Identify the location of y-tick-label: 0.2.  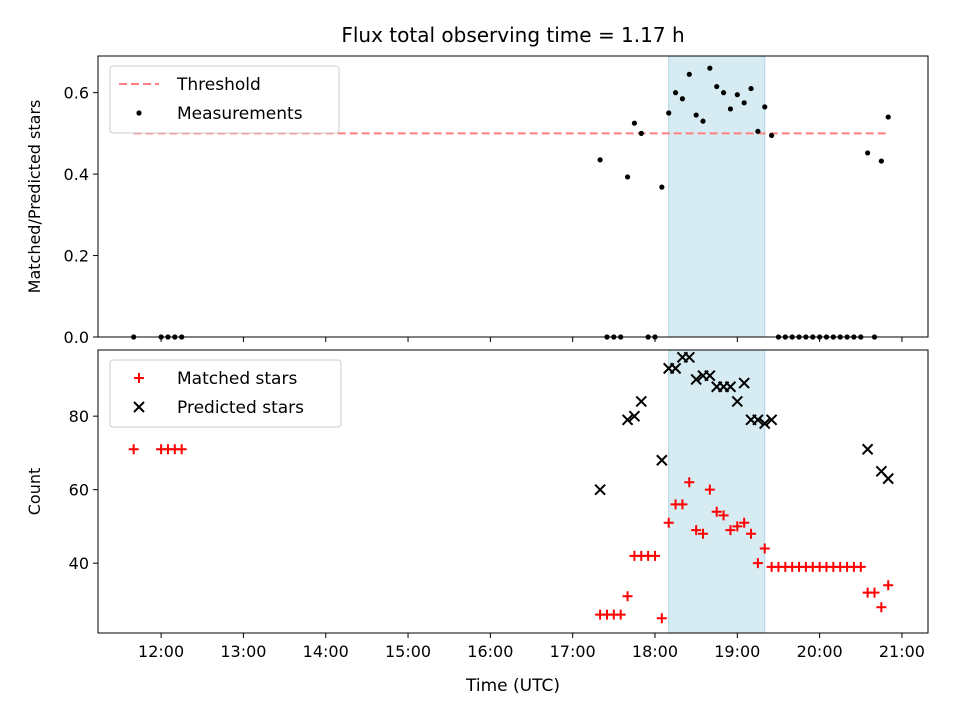
(76, 256).